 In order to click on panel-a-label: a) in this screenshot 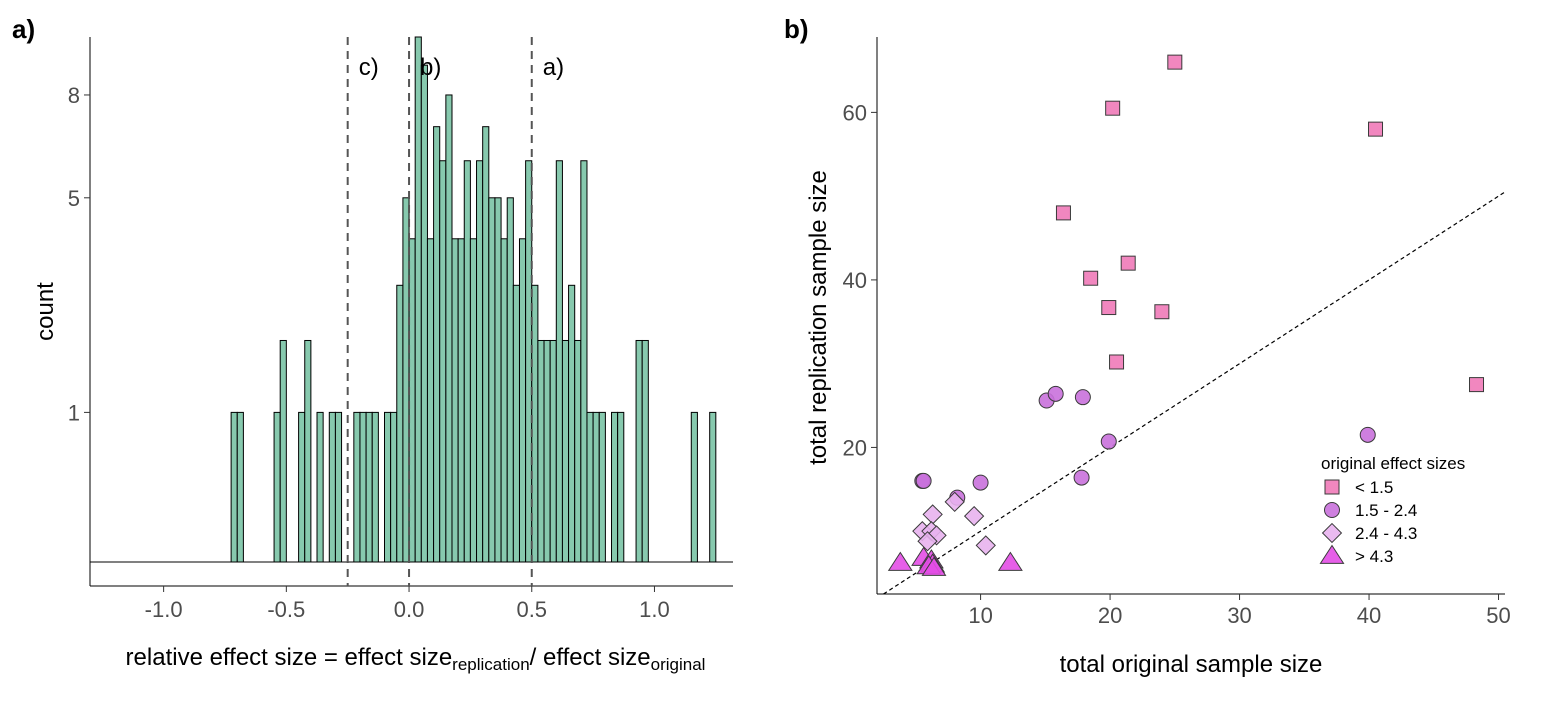, I will do `click(23, 29)`.